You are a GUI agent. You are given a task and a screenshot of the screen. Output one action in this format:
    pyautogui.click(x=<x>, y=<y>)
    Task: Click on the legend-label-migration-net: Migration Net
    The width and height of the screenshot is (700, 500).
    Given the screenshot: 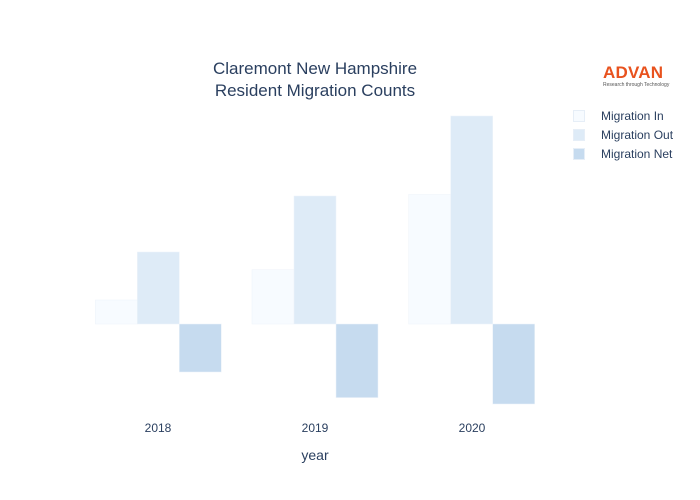 What is the action you would take?
    pyautogui.click(x=637, y=153)
    